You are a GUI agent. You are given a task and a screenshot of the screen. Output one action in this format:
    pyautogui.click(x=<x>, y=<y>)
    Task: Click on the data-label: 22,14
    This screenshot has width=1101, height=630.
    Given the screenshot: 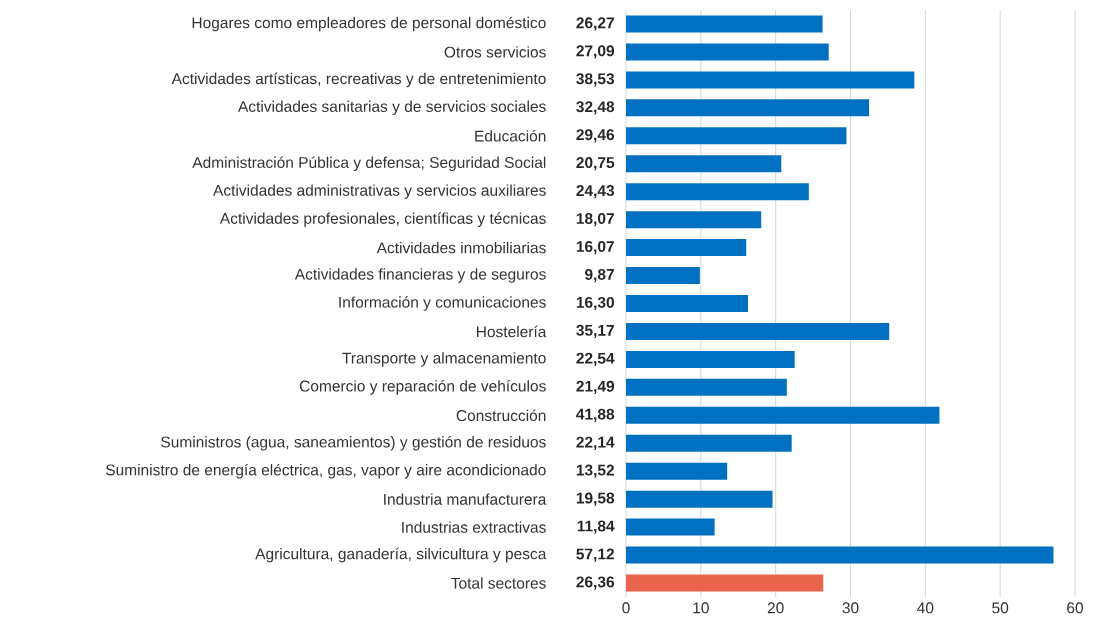 What is the action you would take?
    pyautogui.click(x=595, y=443)
    